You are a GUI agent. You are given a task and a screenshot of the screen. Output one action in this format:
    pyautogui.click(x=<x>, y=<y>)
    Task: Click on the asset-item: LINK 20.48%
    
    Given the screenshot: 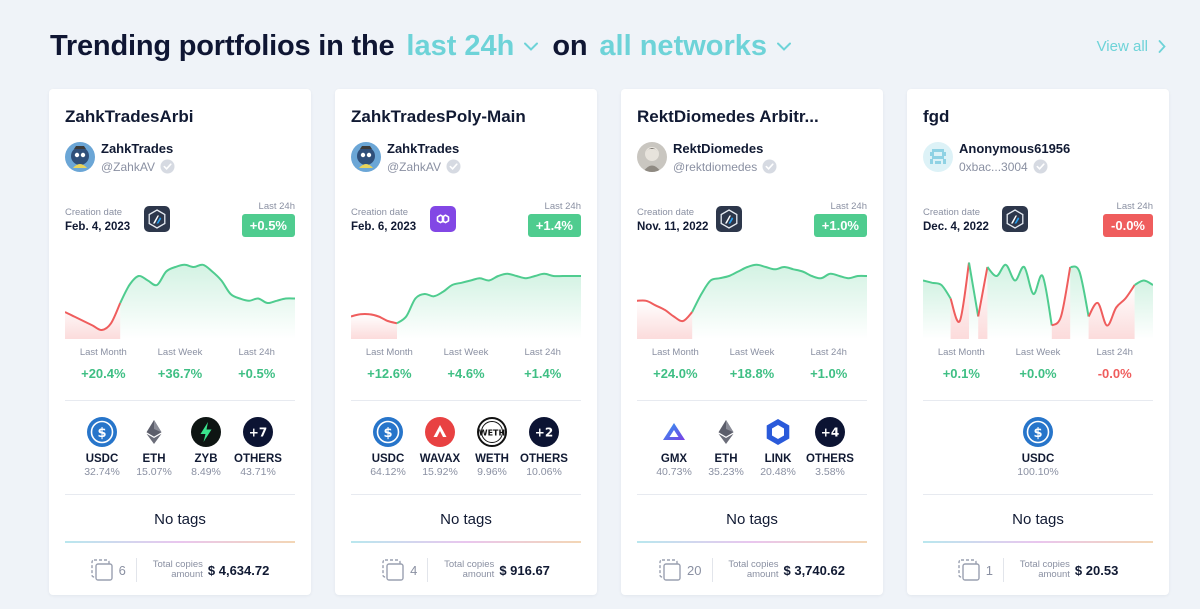 What is the action you would take?
    pyautogui.click(x=778, y=447)
    